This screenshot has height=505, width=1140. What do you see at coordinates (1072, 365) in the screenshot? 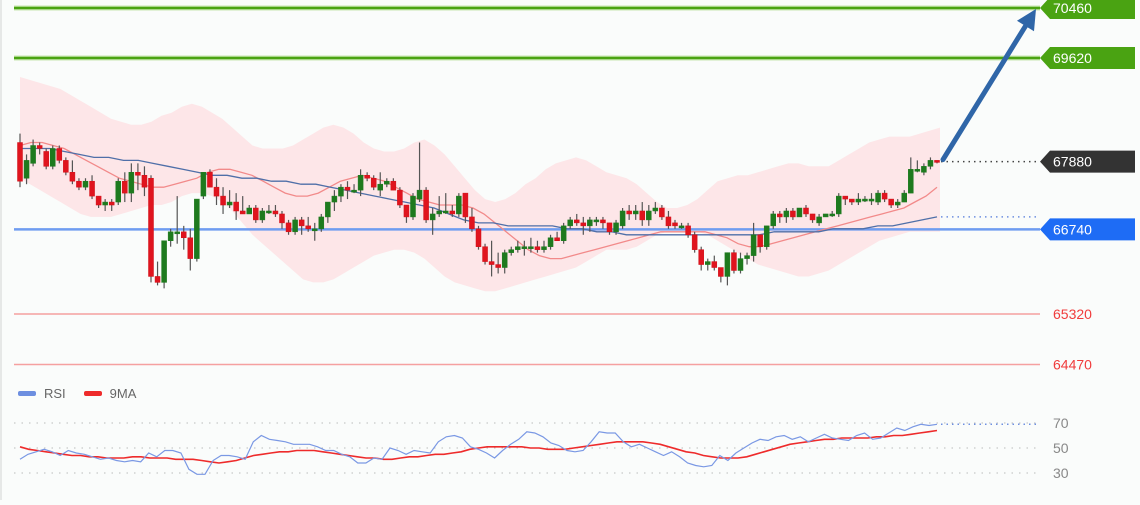
I see `support-label-text: 64470` at bounding box center [1072, 365].